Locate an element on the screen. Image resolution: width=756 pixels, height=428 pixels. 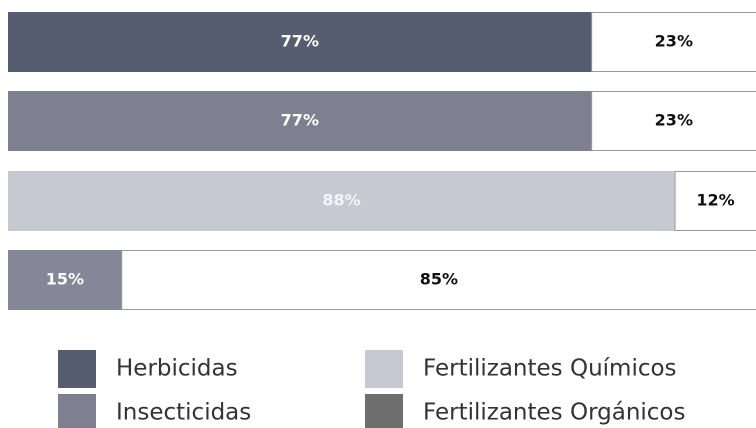
legend-label: Fertilizantes Orgánicos is located at coordinates (554, 413).